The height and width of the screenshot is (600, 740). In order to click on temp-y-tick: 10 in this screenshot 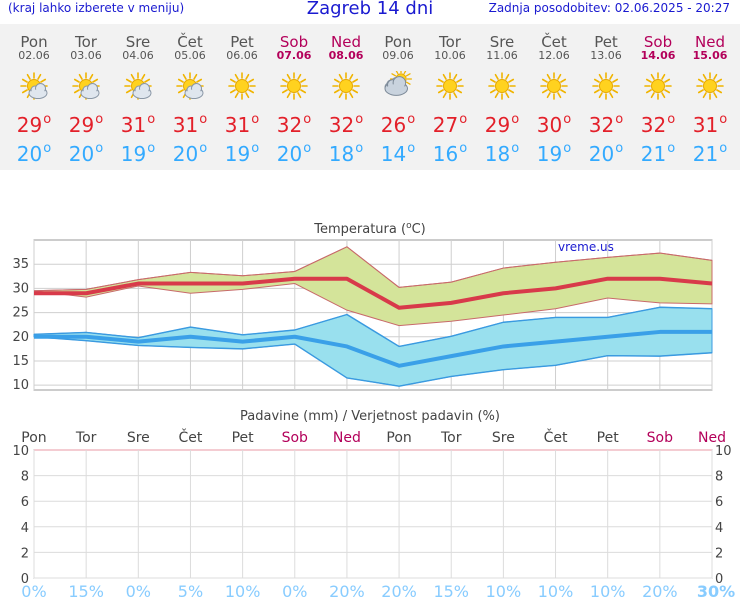, I will do `click(20, 385)`.